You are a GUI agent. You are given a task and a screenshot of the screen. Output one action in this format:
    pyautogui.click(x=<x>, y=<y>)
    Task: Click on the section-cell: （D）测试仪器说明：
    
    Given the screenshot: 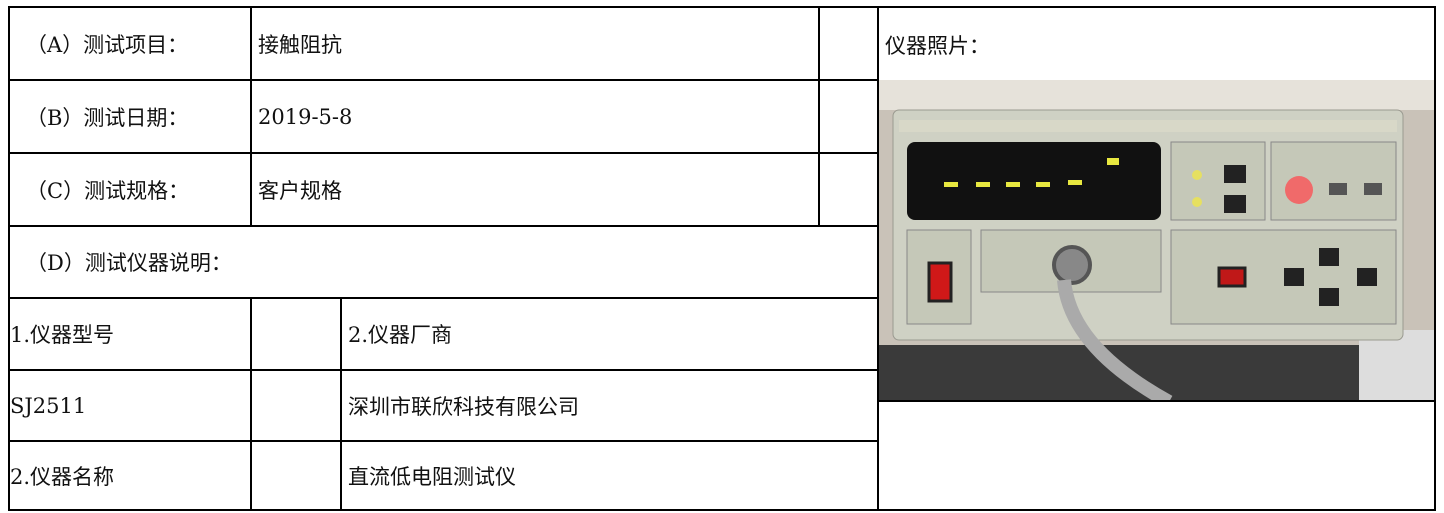 What is the action you would take?
    pyautogui.click(x=443, y=262)
    